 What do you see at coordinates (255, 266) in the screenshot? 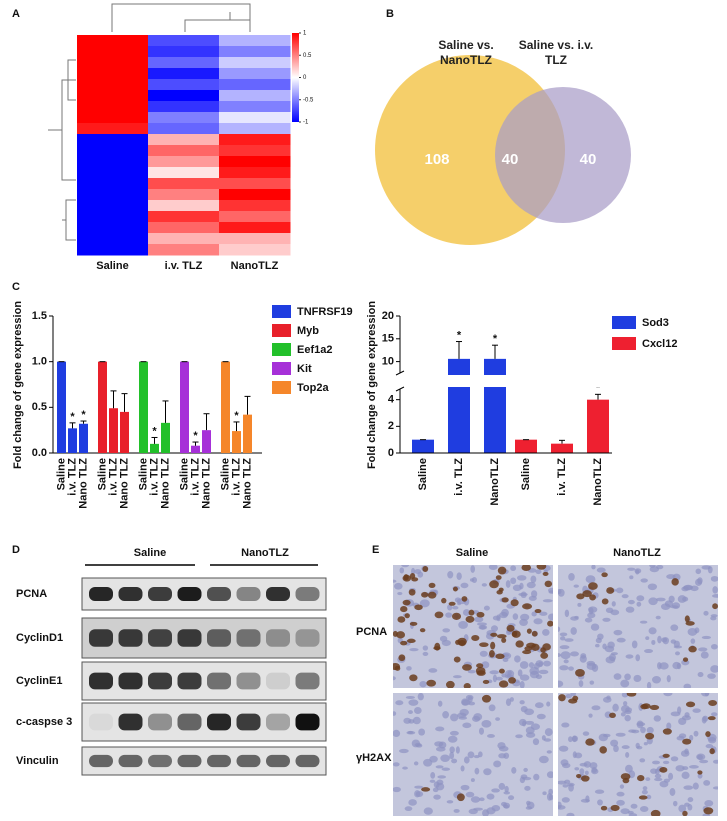
I see `column-label: NanoTLZ` at bounding box center [255, 266].